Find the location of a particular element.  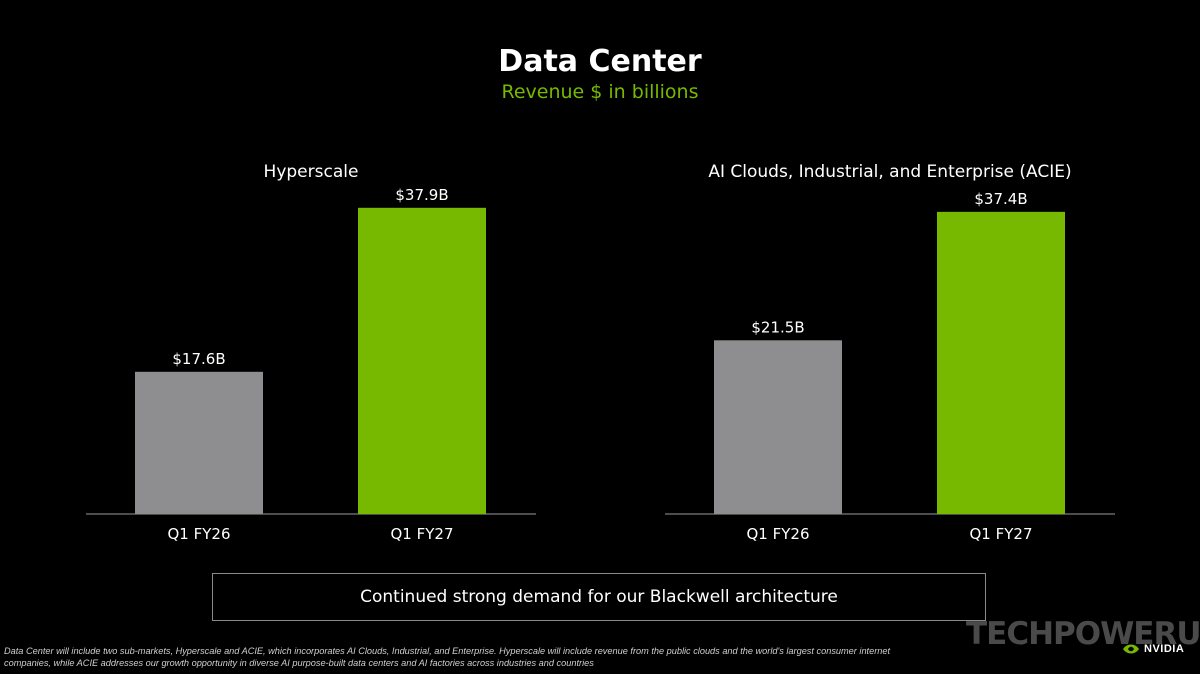

nvidia-eye-icon is located at coordinates (1131, 649).